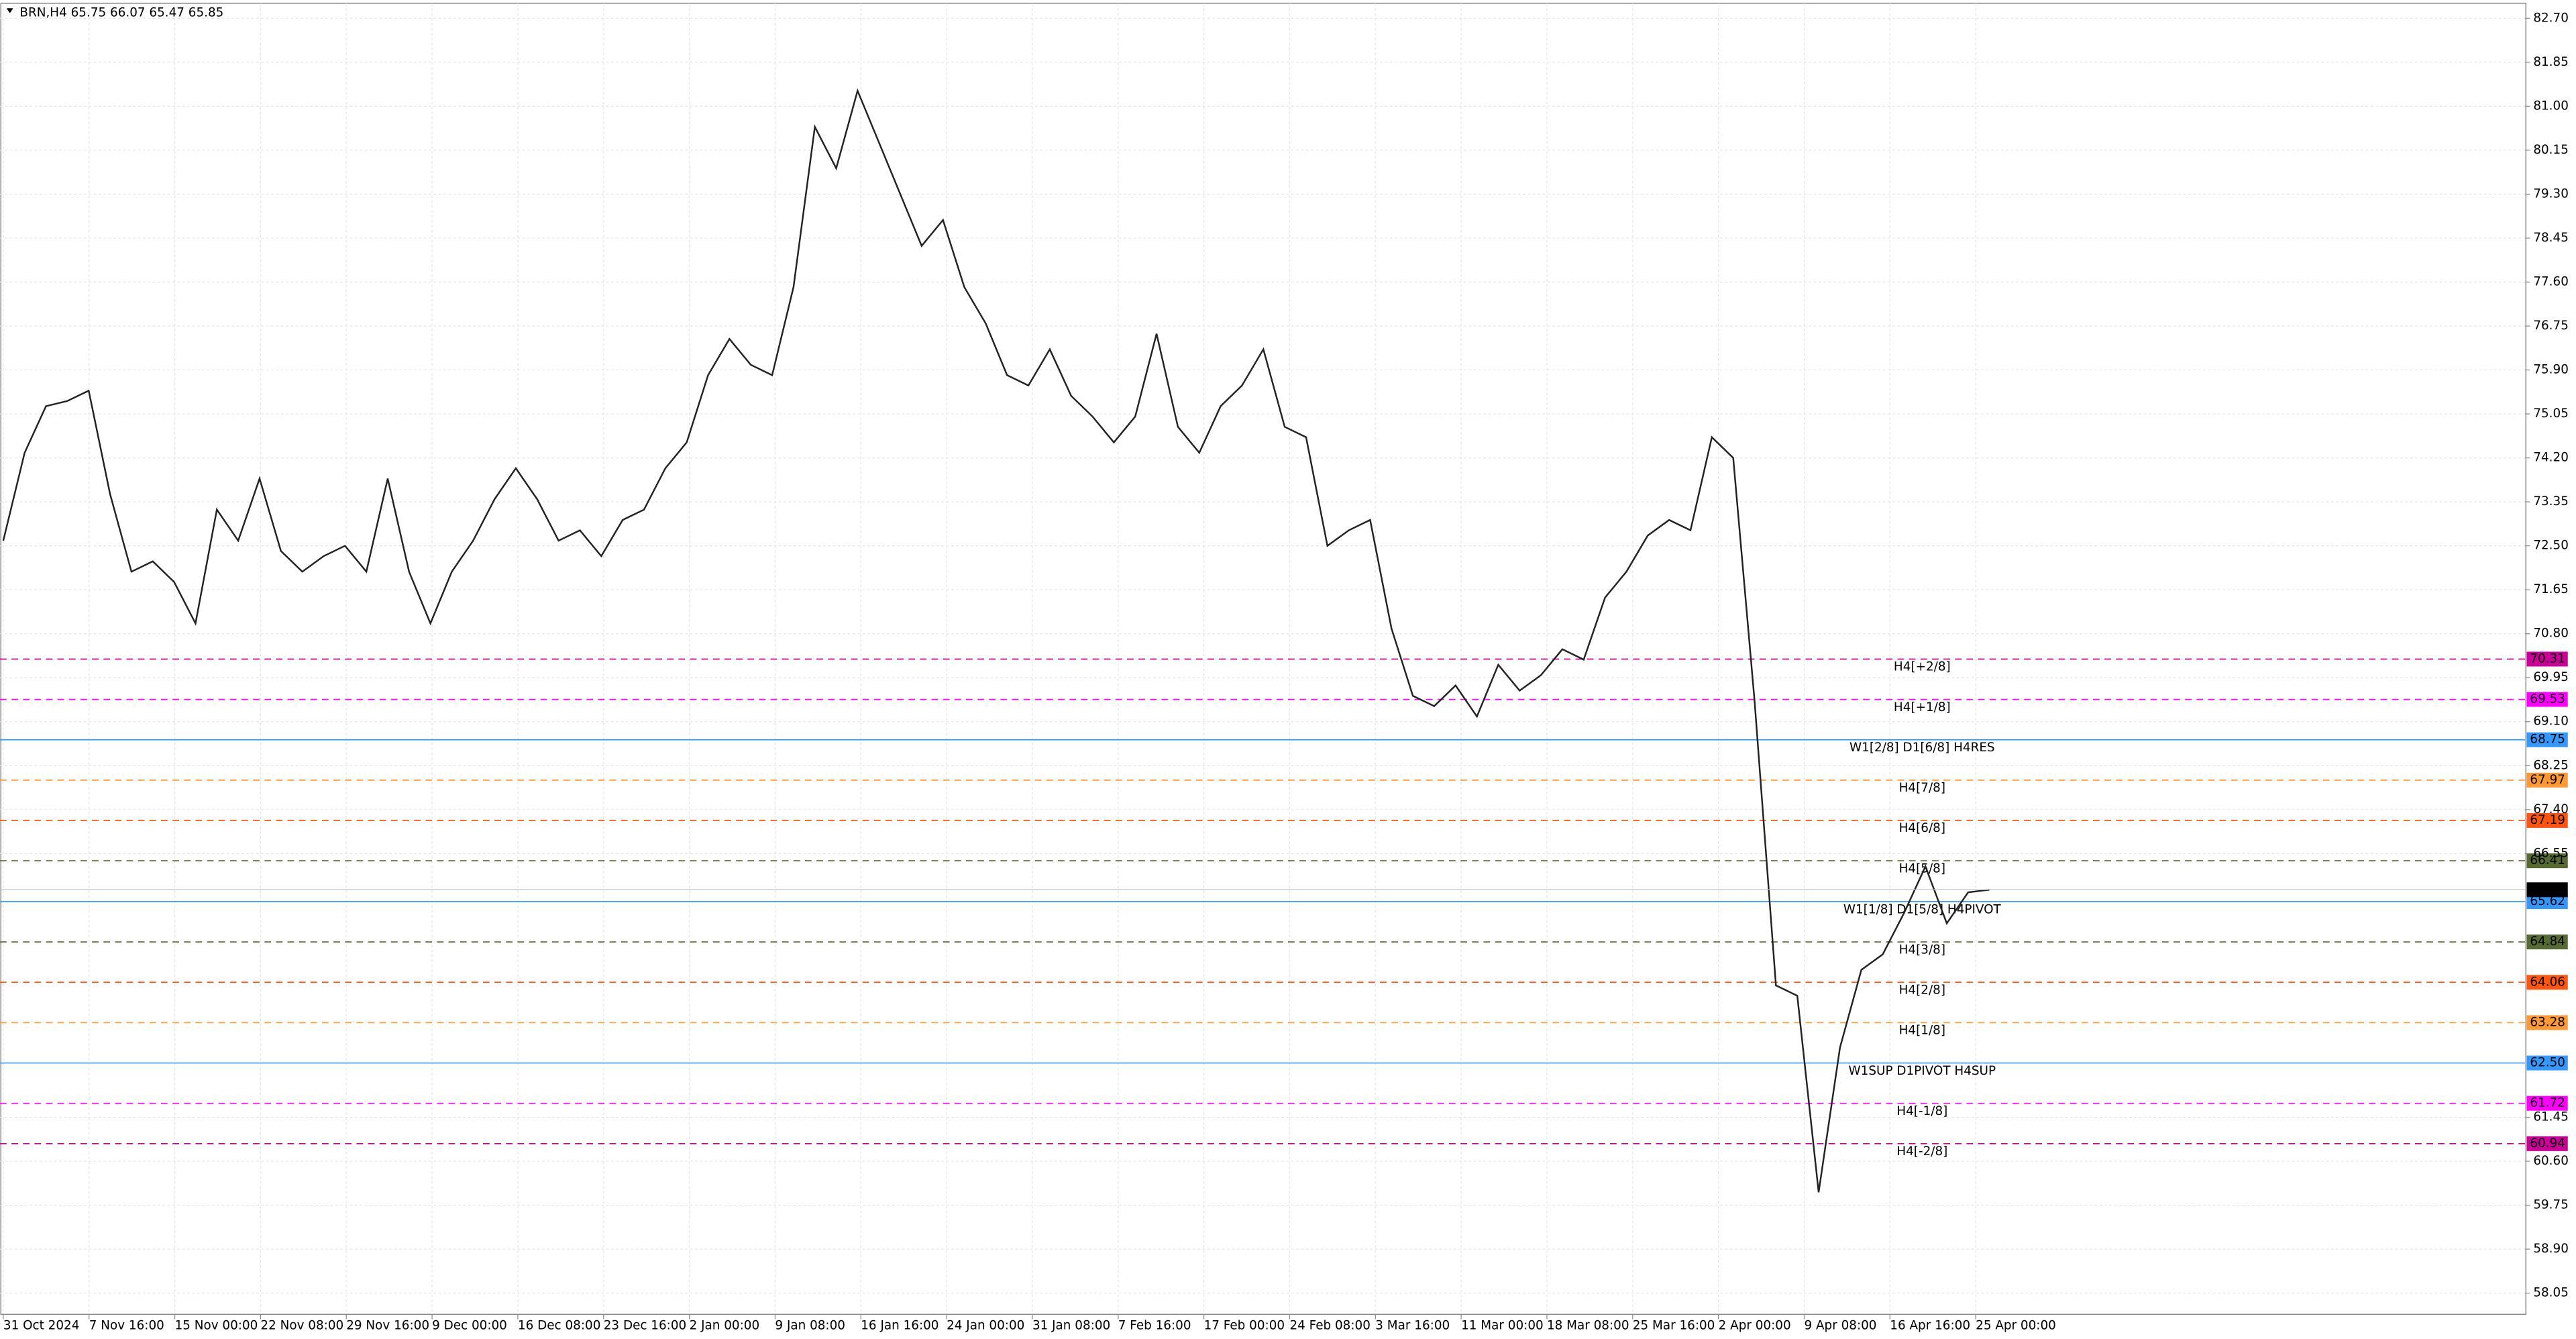 The image size is (2576, 1339). I want to click on level-label: H4[5/8], so click(1922, 868).